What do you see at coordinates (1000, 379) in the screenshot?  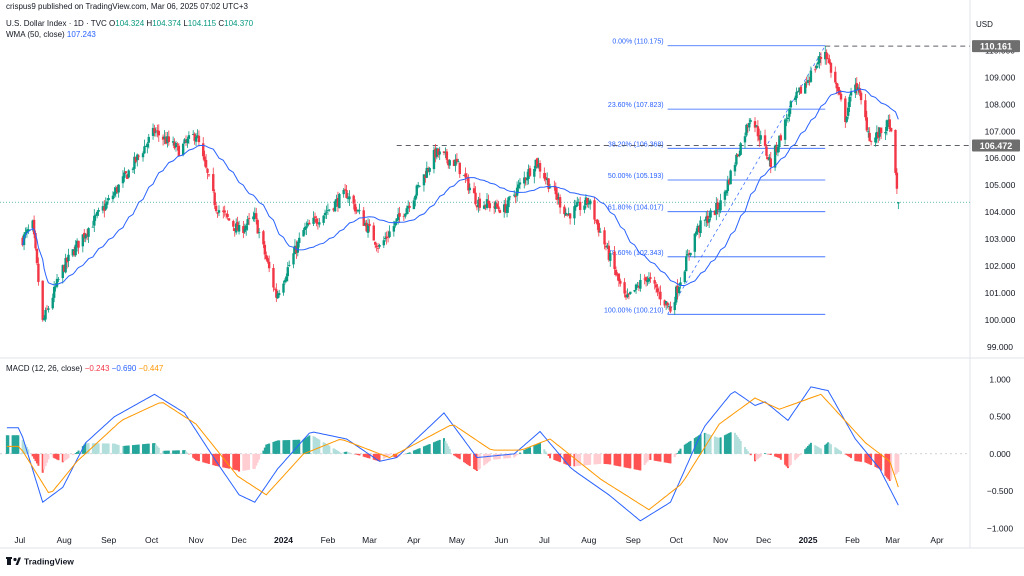 I see `macd-tick-label: 1.000` at bounding box center [1000, 379].